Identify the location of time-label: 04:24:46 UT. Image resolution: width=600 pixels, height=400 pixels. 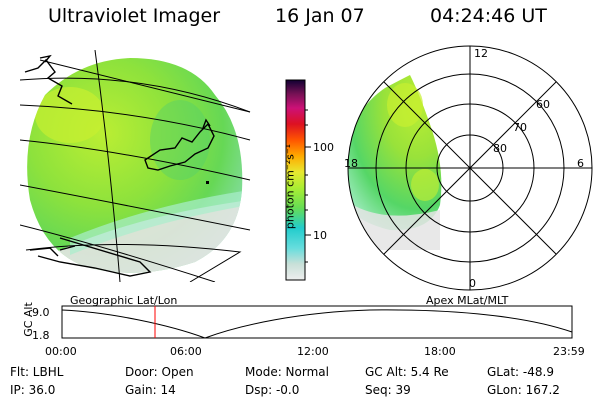
(488, 16).